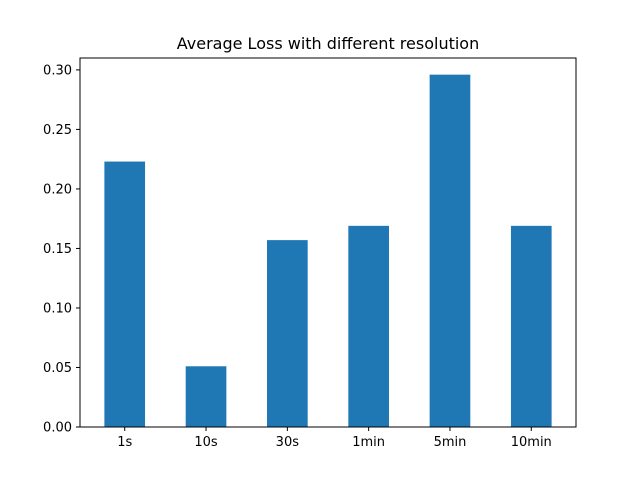 The image size is (640, 480). What do you see at coordinates (328, 43) in the screenshot?
I see `chart-title: Average Loss with different resolution` at bounding box center [328, 43].